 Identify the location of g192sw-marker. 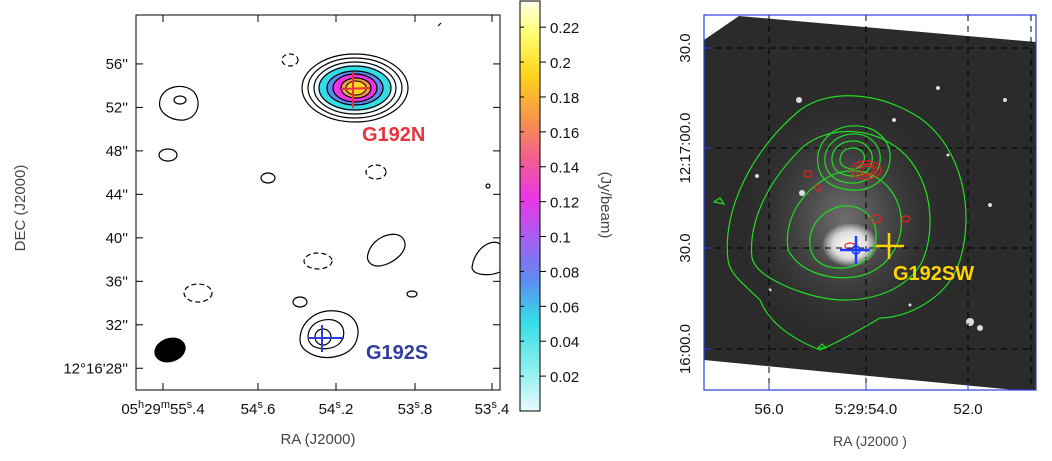
(890, 246).